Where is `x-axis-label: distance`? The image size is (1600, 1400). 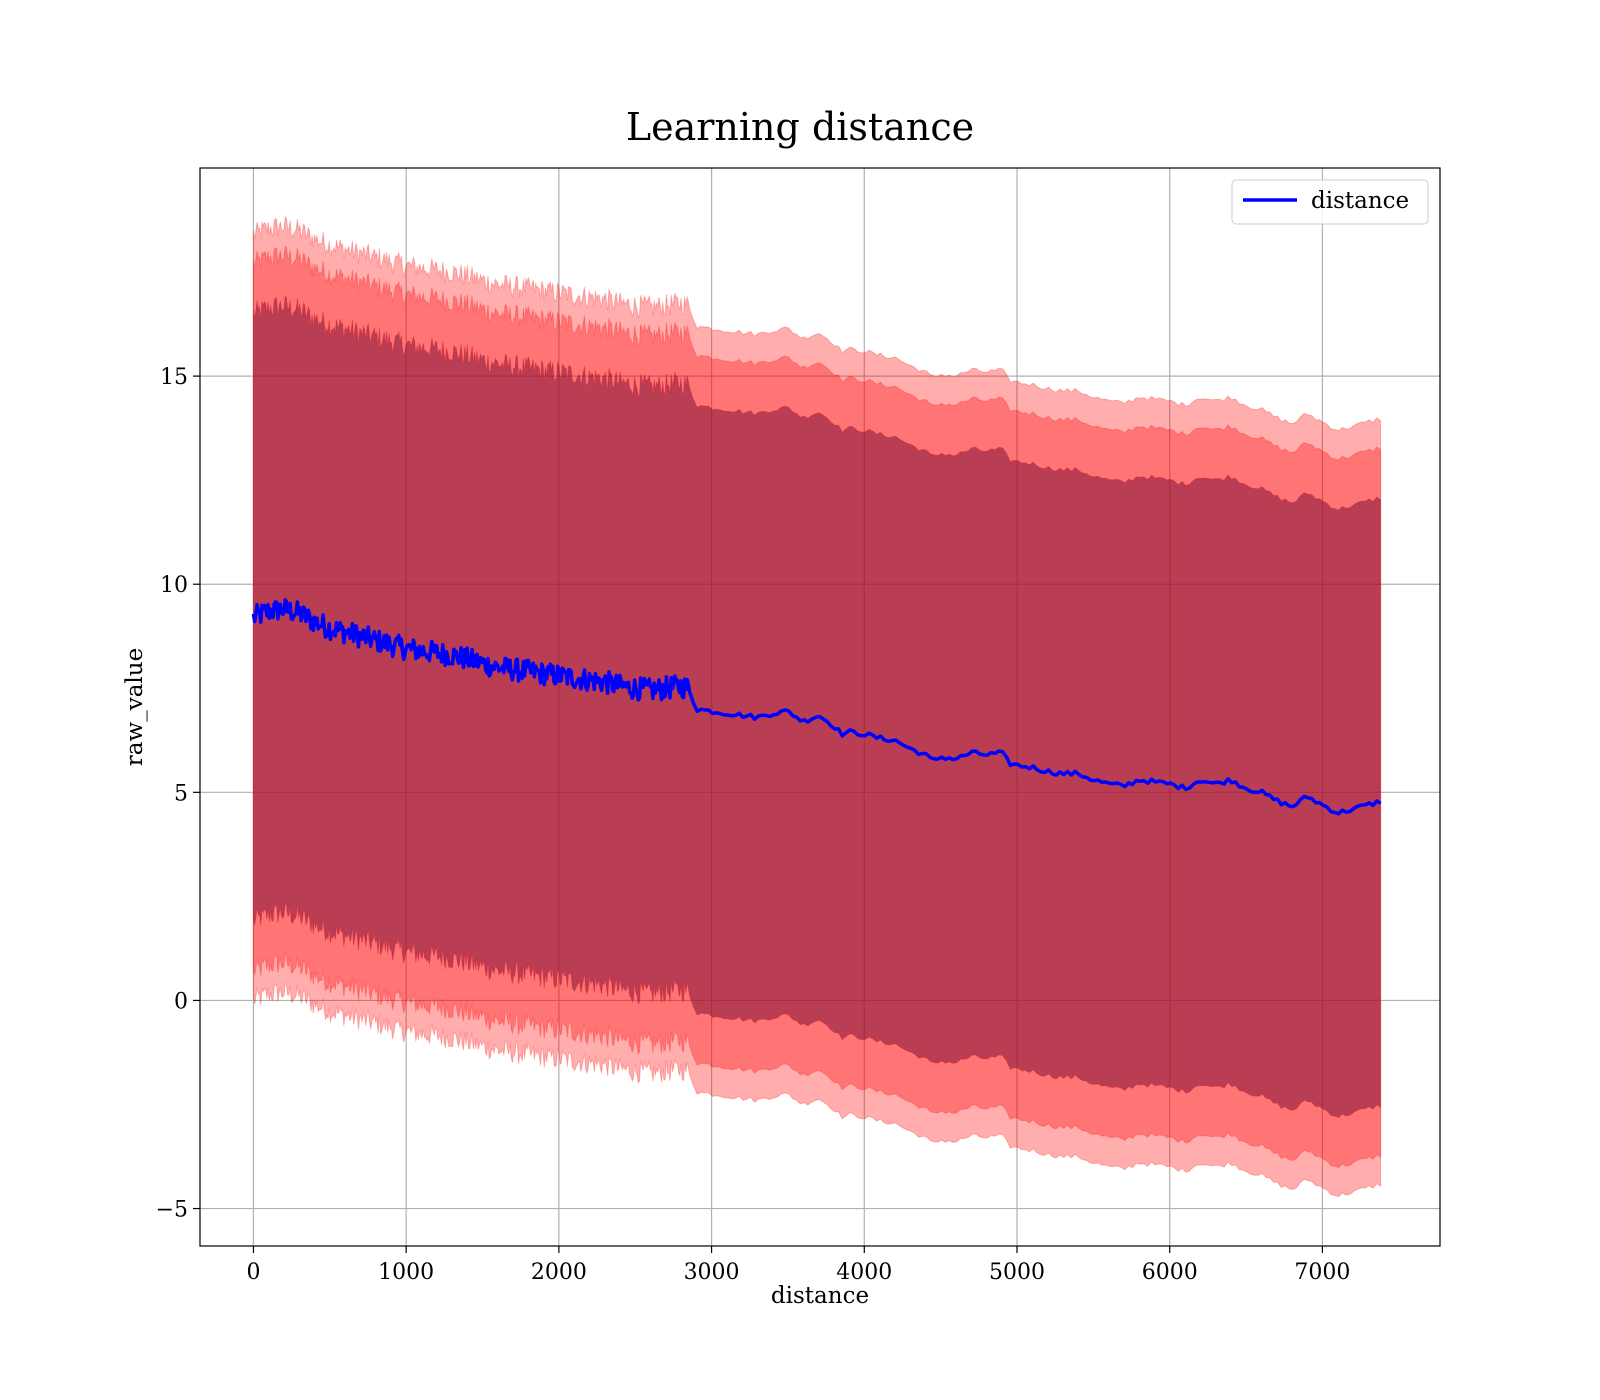 x-axis-label: distance is located at coordinates (820, 1296).